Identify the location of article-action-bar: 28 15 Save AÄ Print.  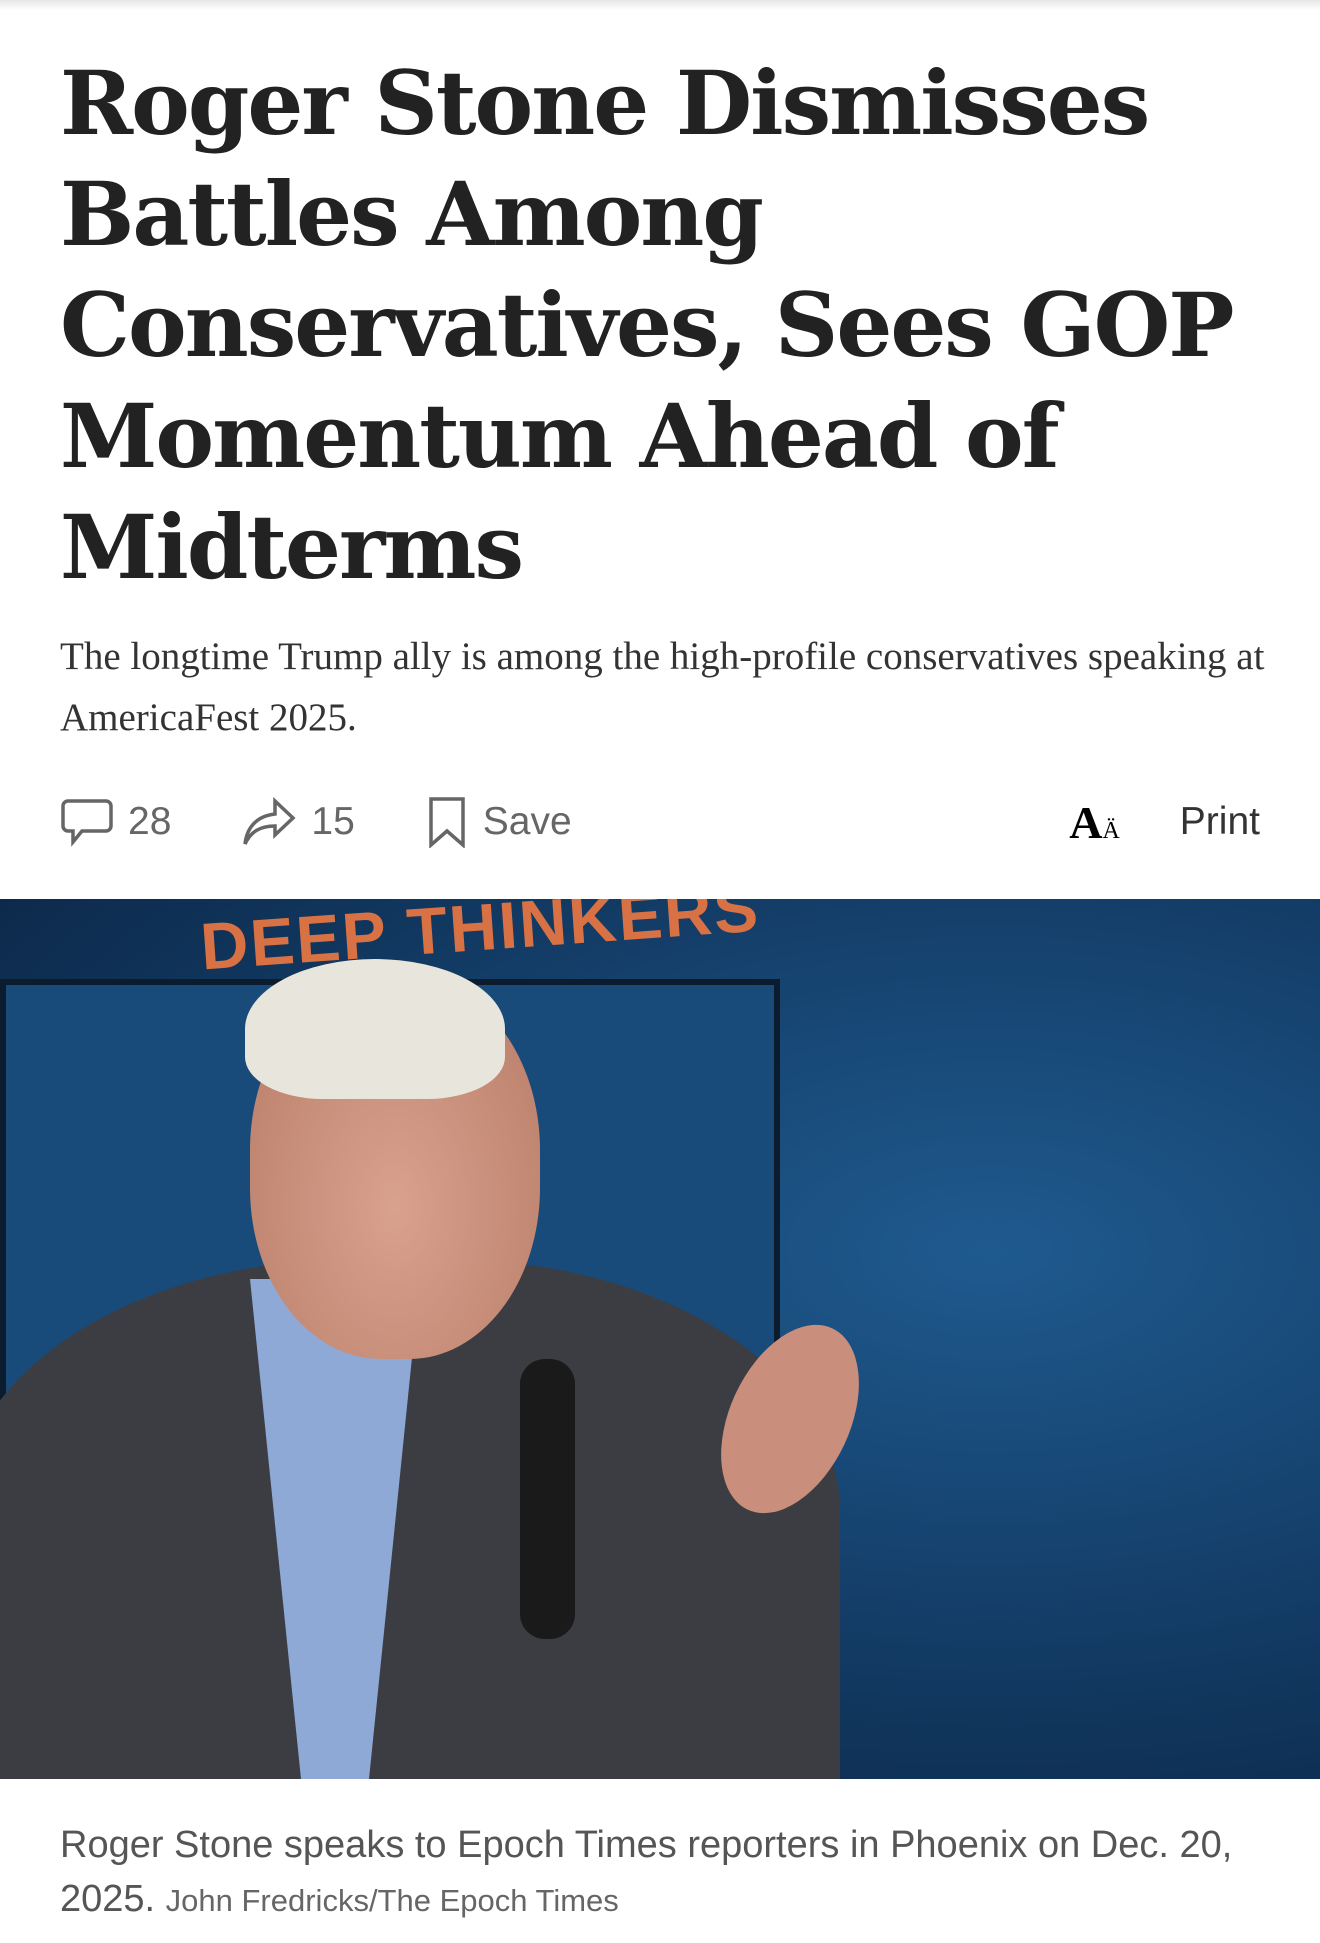
(660, 822).